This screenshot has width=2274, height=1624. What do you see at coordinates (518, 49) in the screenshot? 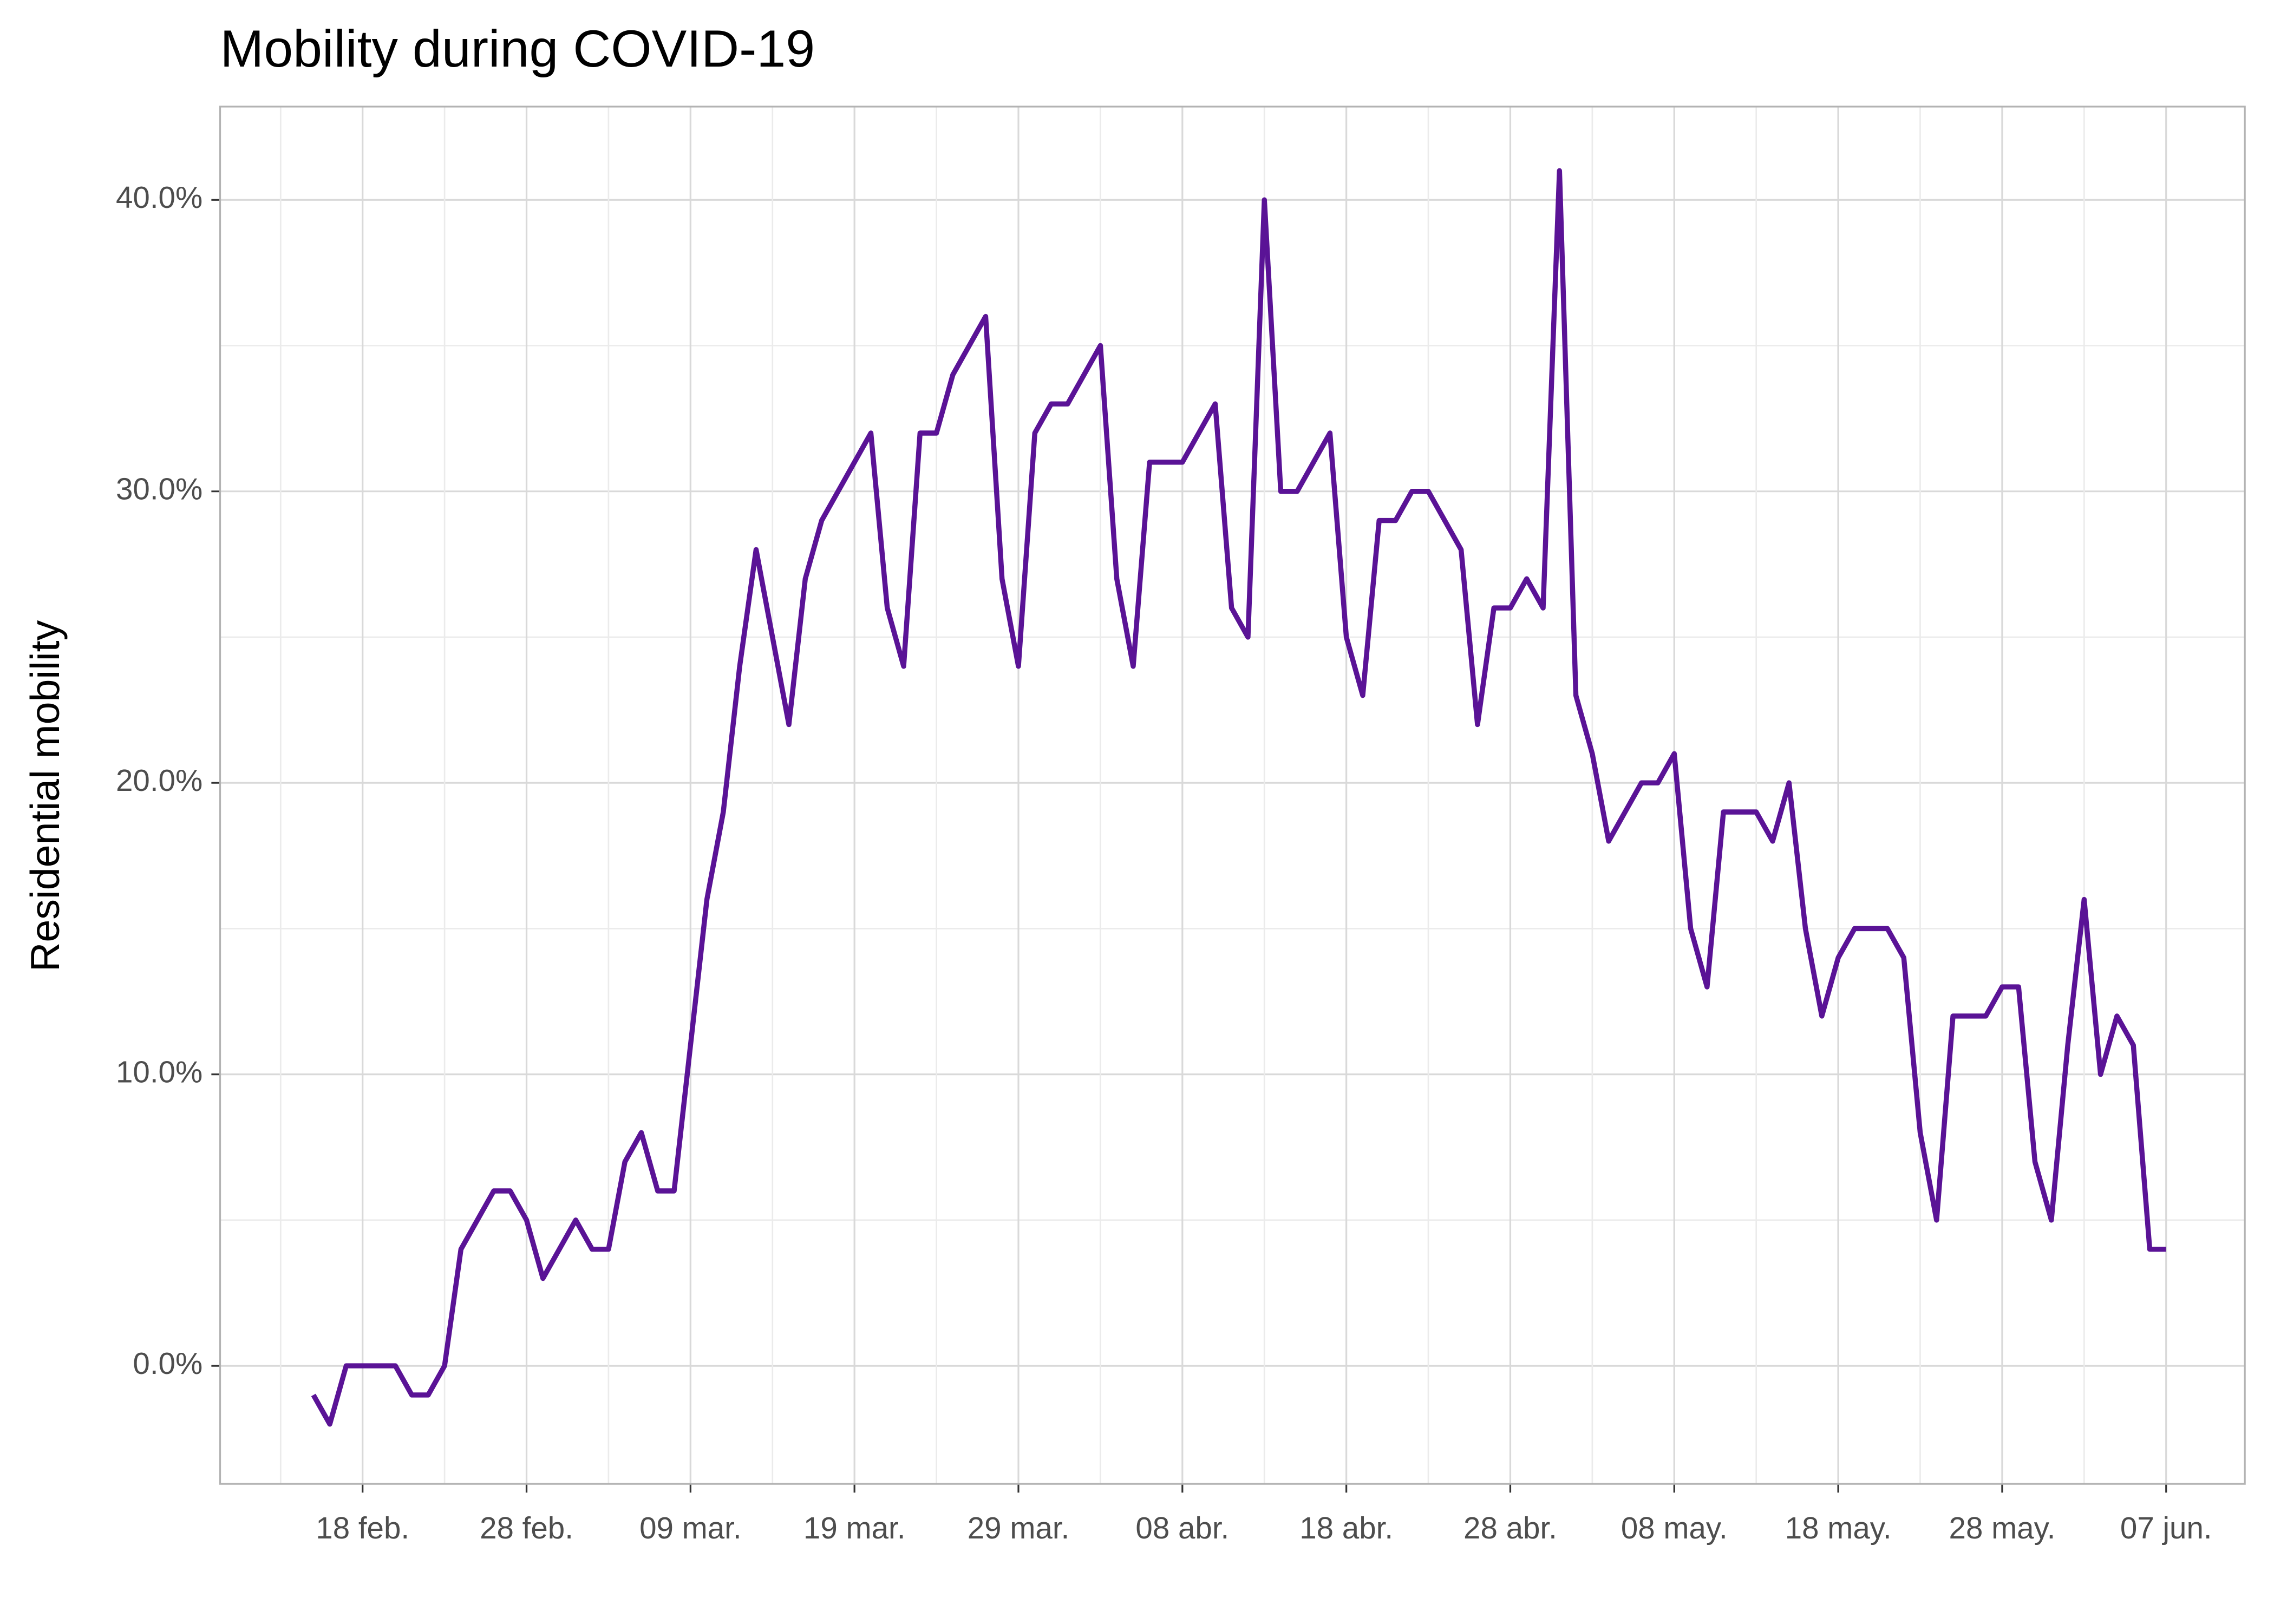
I see `chart-title: Mobility during COVID-19` at bounding box center [518, 49].